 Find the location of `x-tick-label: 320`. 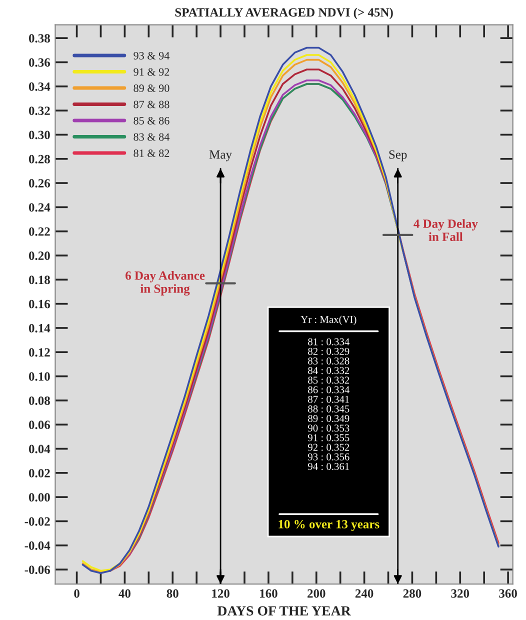

x-tick-label: 320 is located at coordinates (460, 593).